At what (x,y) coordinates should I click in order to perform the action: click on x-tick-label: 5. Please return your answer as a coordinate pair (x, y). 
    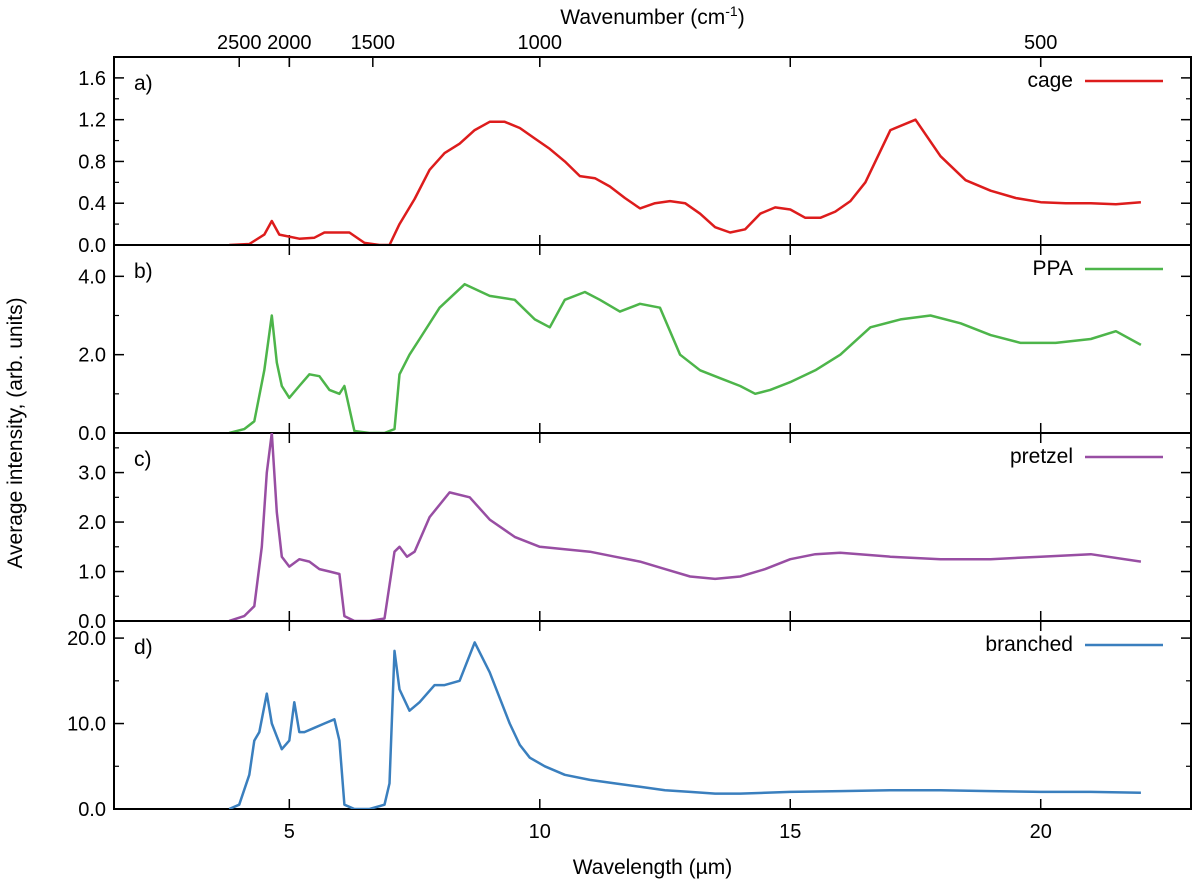
    Looking at the image, I should click on (289, 832).